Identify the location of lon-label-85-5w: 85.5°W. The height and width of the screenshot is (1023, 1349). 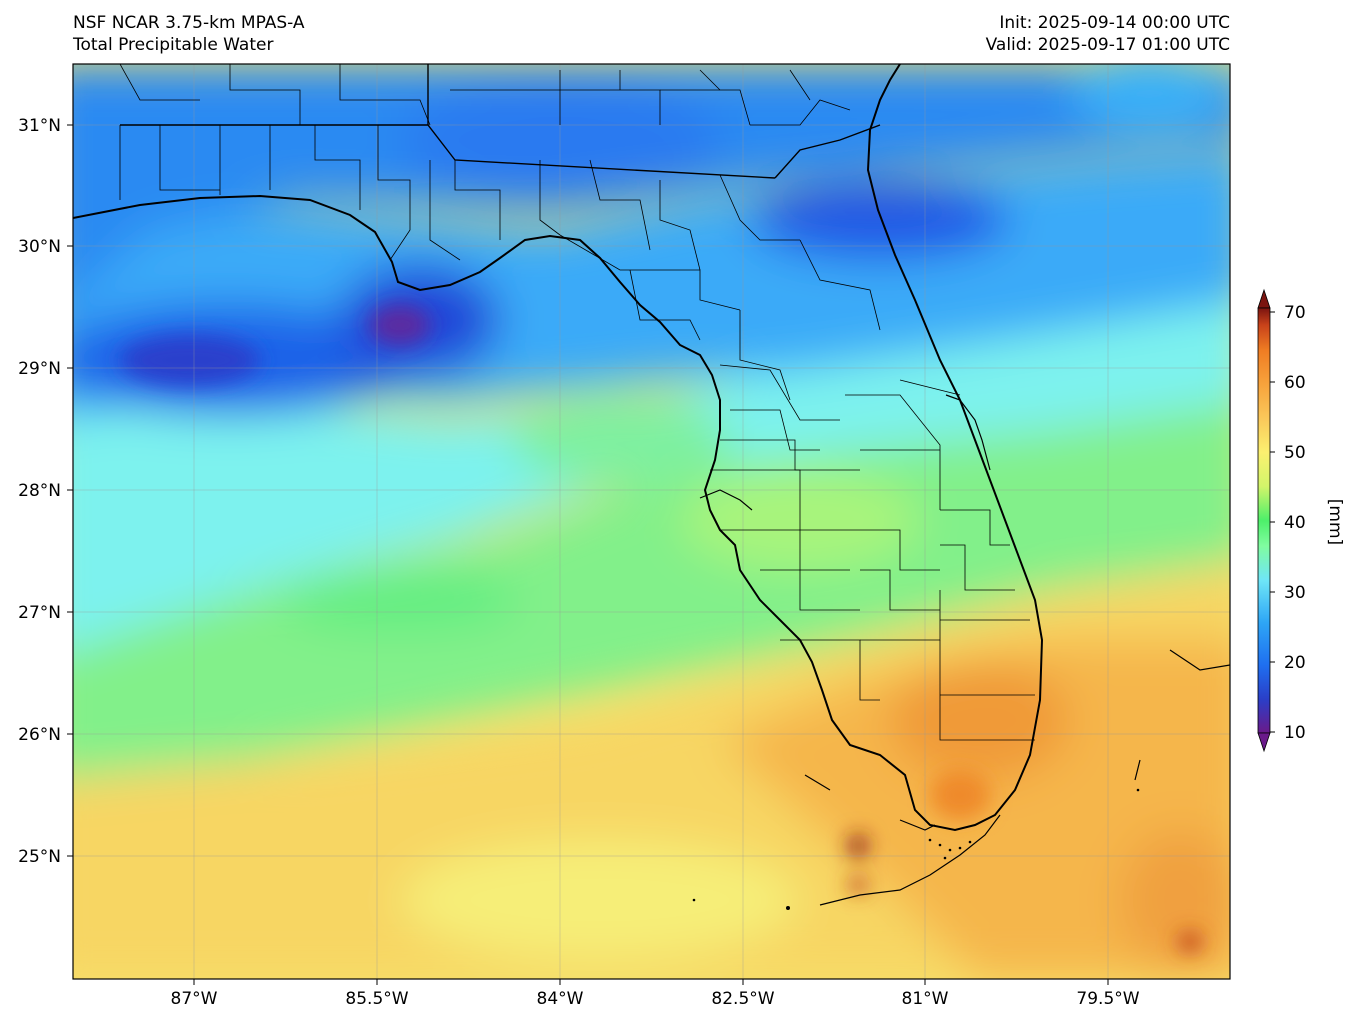
(376, 999).